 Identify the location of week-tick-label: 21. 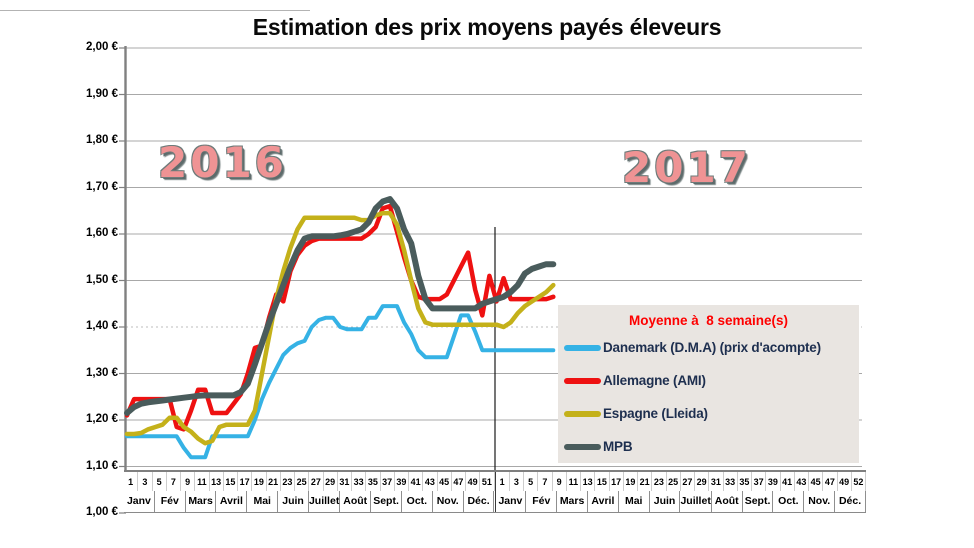
(645, 481).